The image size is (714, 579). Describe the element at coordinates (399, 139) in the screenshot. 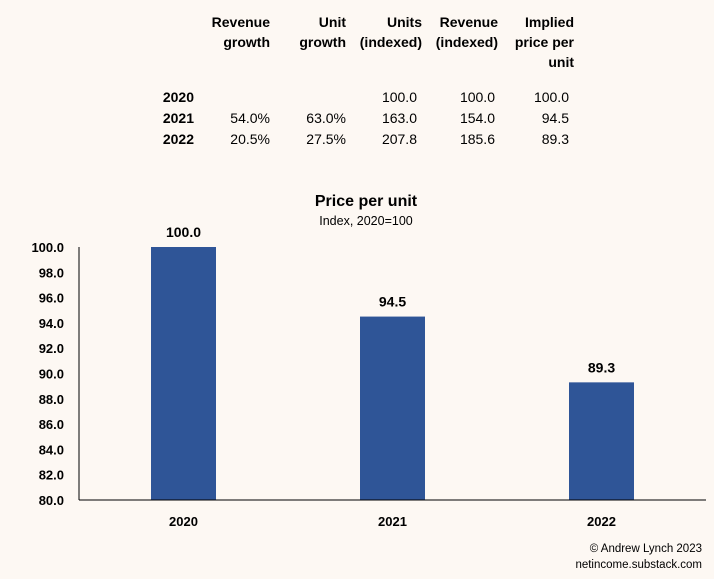

I see `table-cell: 207.8` at that location.